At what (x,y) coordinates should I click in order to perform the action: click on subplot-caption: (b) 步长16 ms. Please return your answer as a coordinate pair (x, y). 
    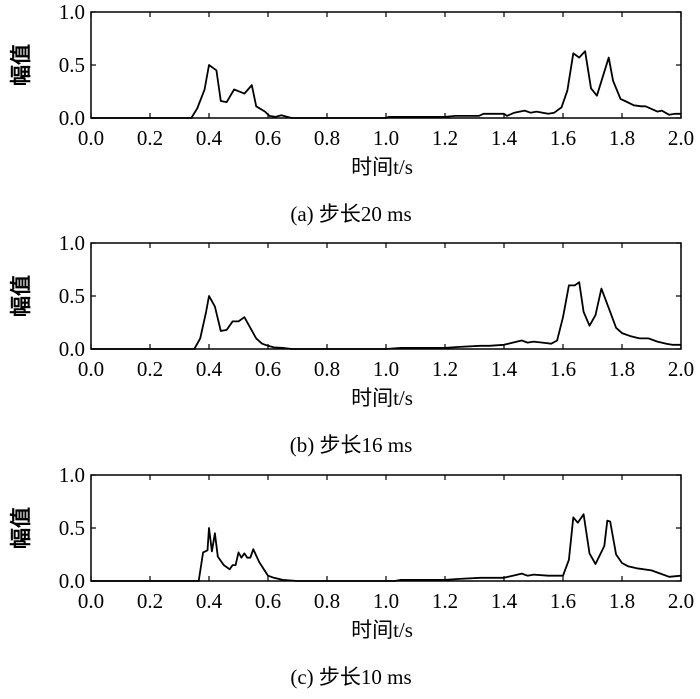
    Looking at the image, I should click on (351, 445).